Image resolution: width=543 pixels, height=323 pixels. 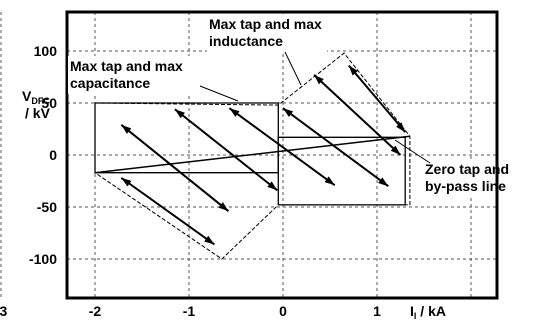 I want to click on y-tick-label: -50, so click(x=47, y=207).